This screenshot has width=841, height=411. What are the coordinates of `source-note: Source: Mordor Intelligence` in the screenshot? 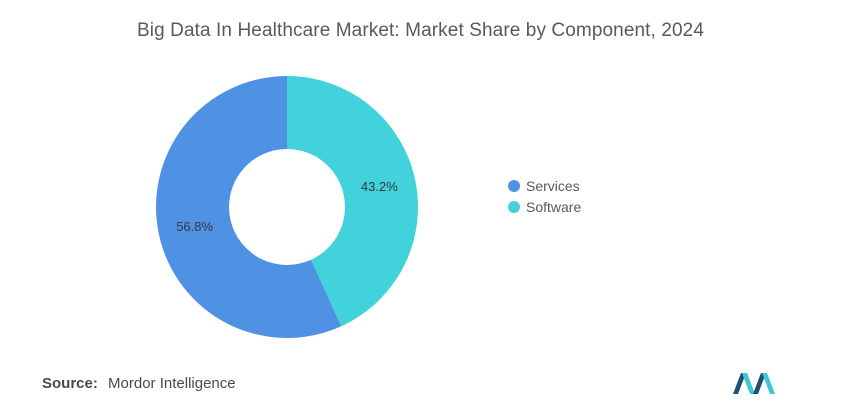 It's located at (139, 383).